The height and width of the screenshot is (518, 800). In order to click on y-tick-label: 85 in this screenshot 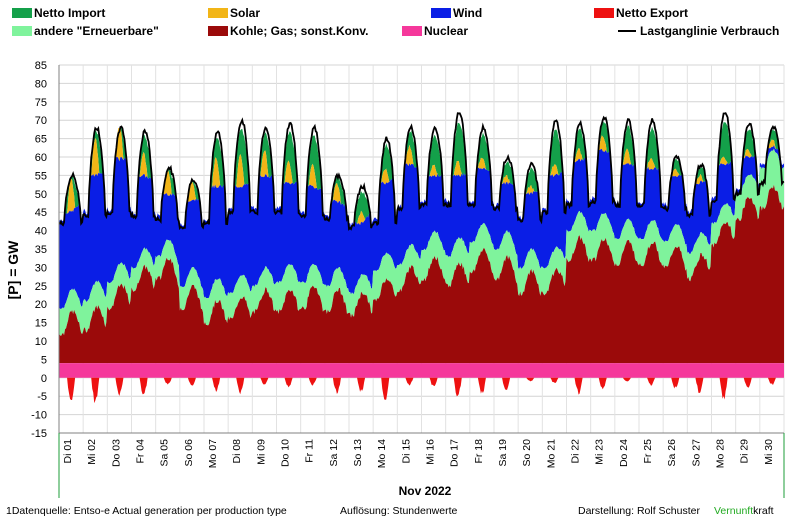, I will do `click(41, 66)`.